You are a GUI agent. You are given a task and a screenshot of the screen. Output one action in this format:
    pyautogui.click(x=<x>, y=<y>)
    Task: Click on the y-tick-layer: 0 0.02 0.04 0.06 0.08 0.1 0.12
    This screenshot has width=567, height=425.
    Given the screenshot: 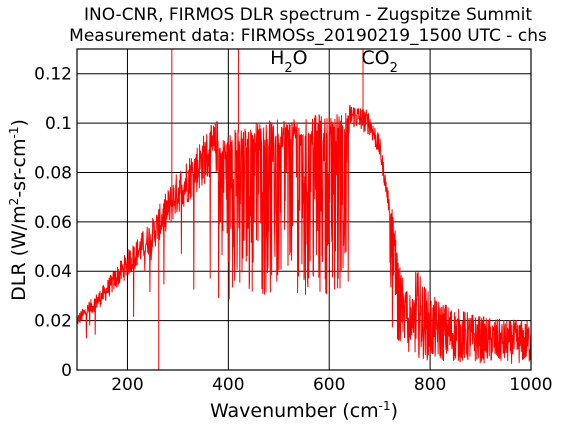 What is the action you would take?
    pyautogui.click(x=53, y=223)
    